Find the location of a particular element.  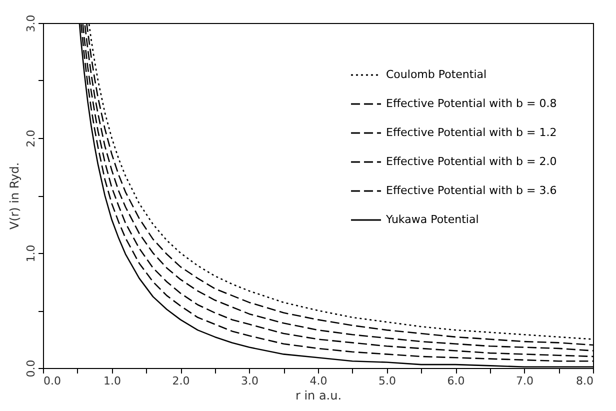

legend-label: Effective Potential with b = 2.0 is located at coordinates (471, 161).